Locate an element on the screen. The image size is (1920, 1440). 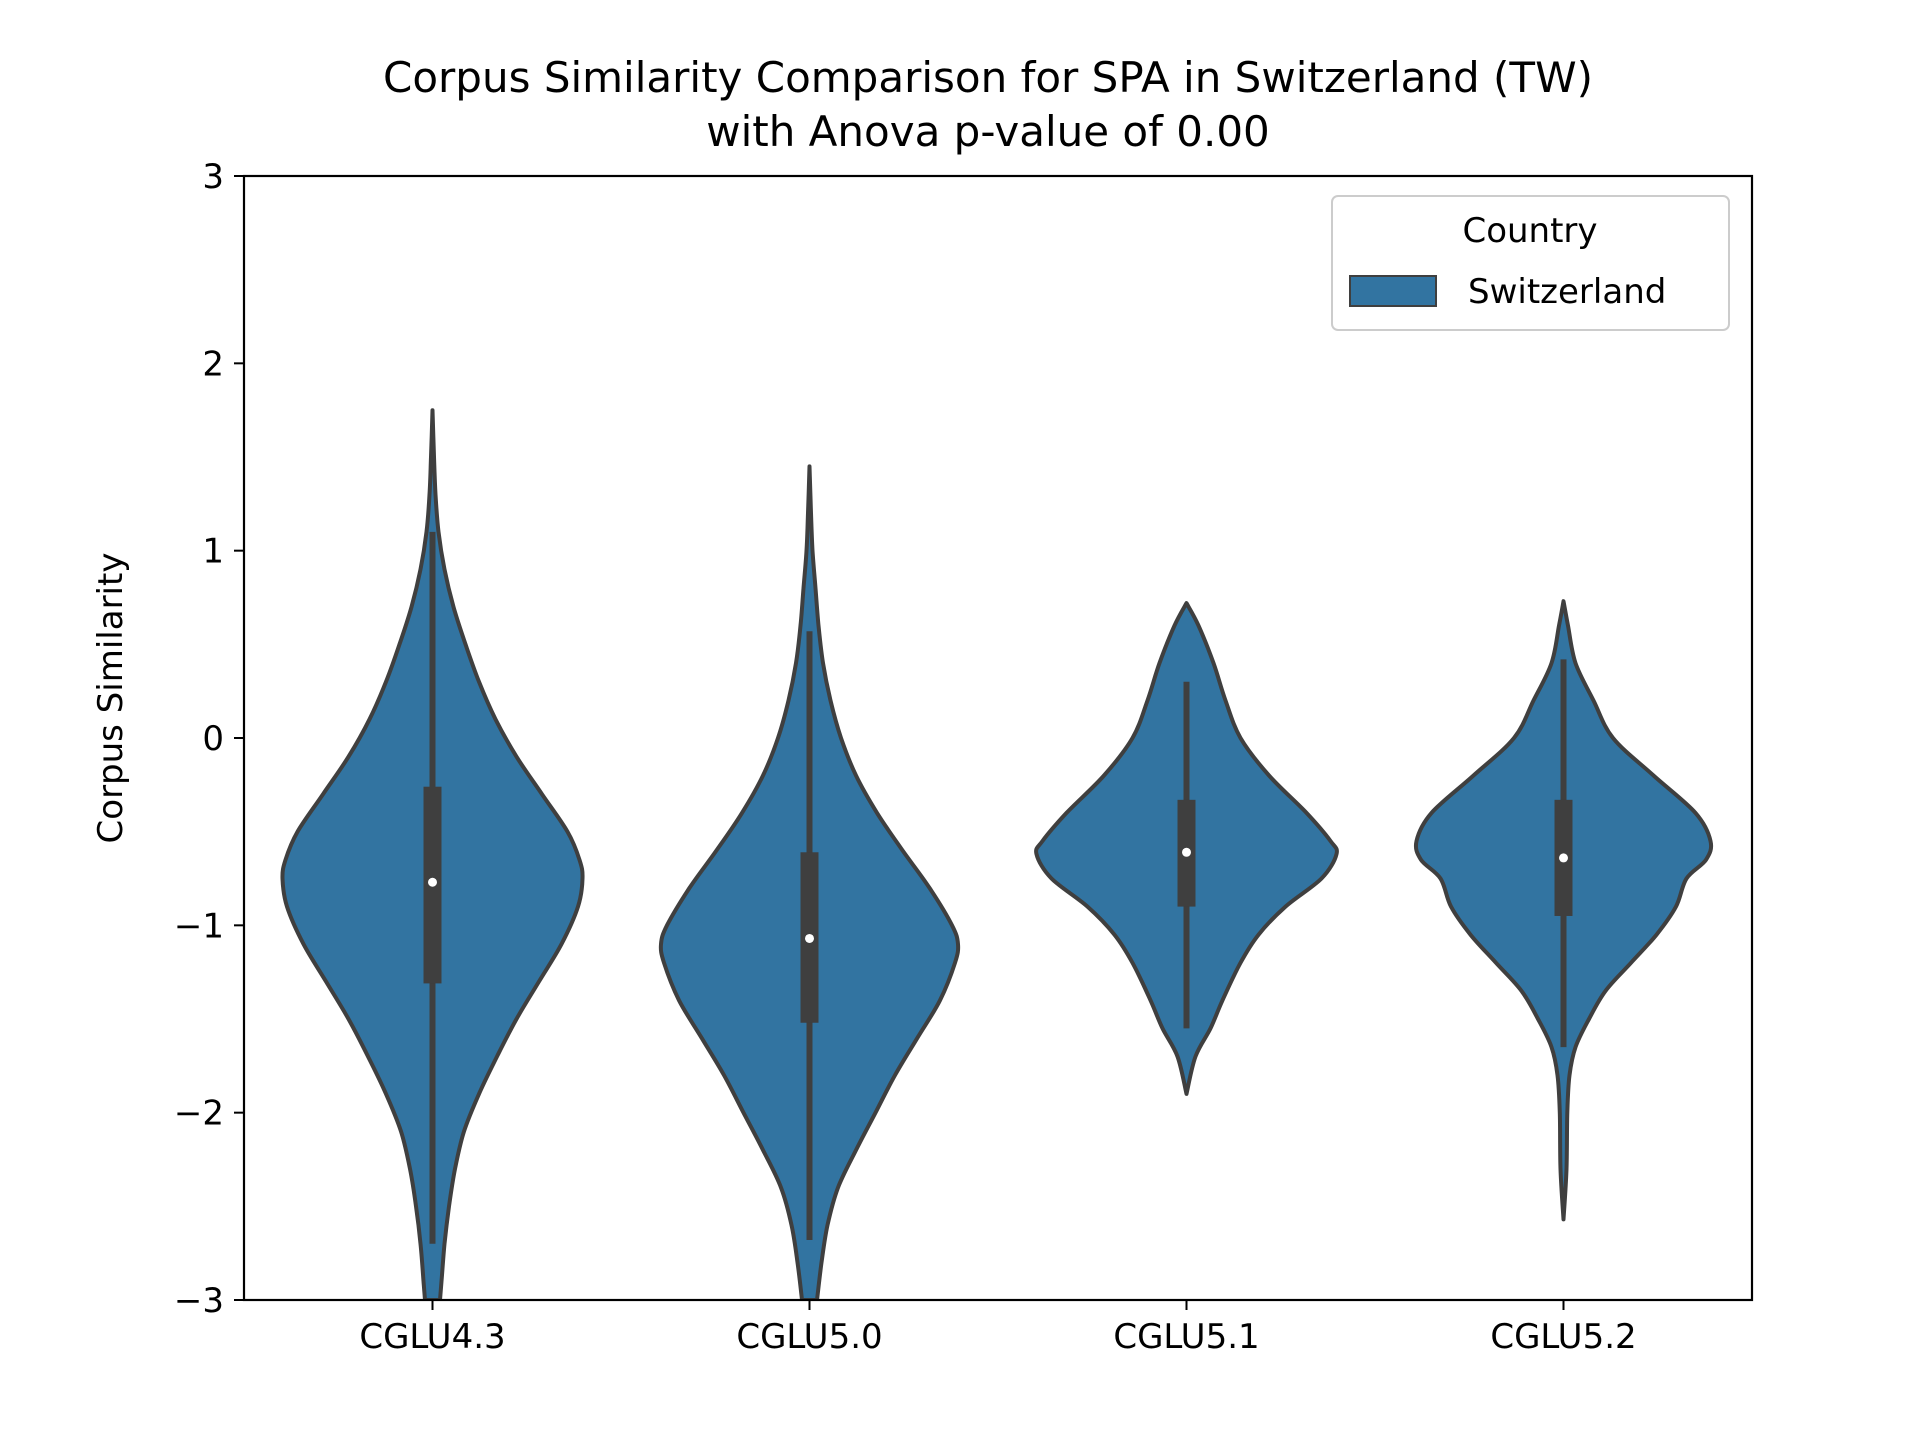
y-axis-label: Corpus Similarity is located at coordinates (111, 698).